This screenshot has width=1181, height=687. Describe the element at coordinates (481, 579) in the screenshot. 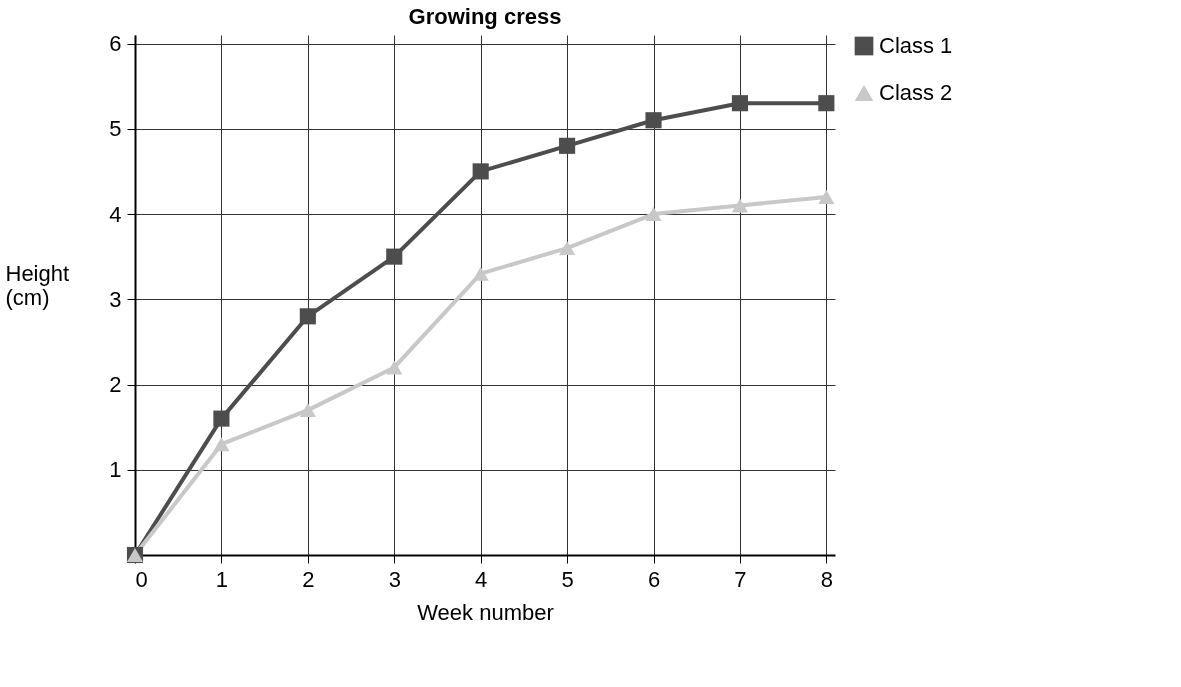

I see `x-tick-label: 4` at that location.